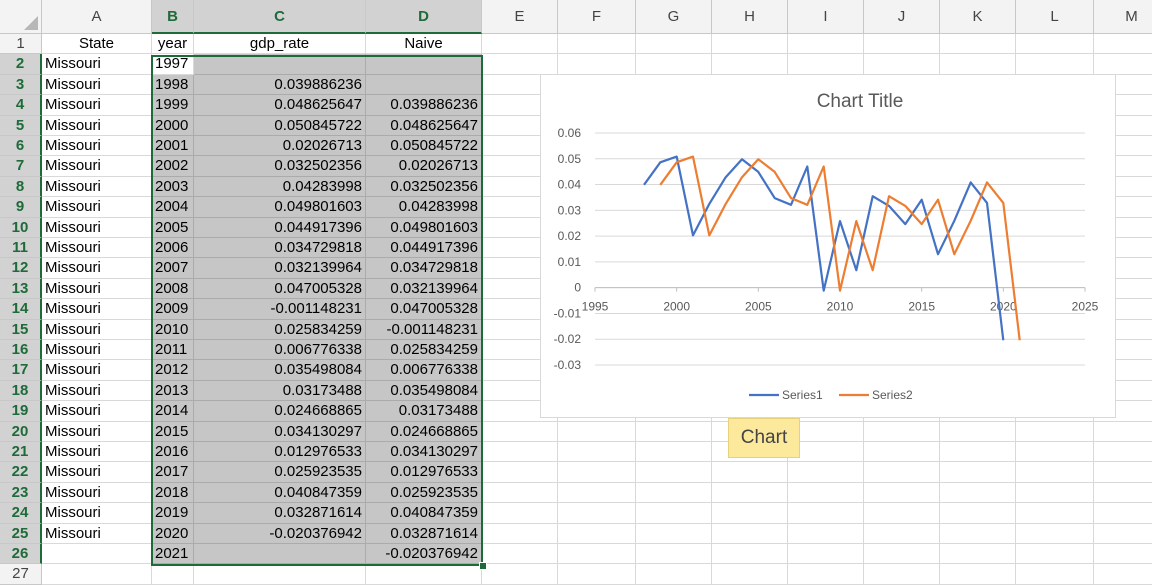 This screenshot has height=585, width=1152. Describe the element at coordinates (280, 44) in the screenshot. I see `cell-c1: gdp_rate` at that location.